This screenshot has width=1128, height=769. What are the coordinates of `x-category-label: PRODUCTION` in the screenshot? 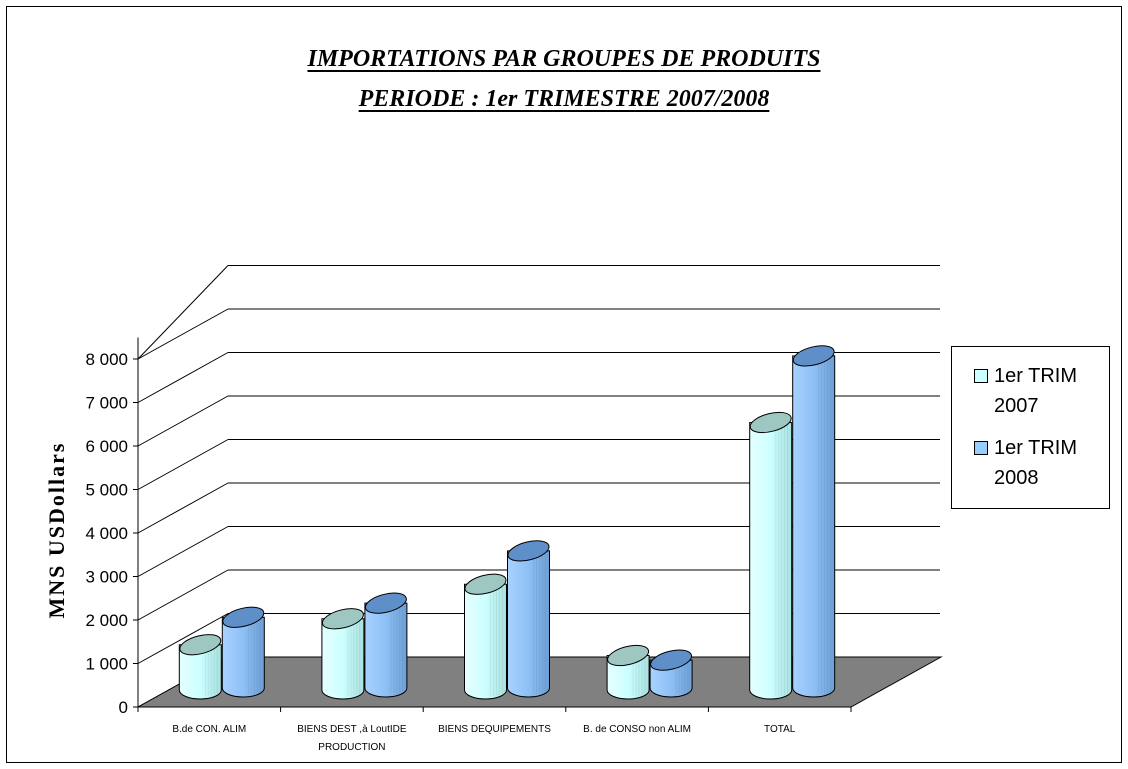 It's located at (351, 747).